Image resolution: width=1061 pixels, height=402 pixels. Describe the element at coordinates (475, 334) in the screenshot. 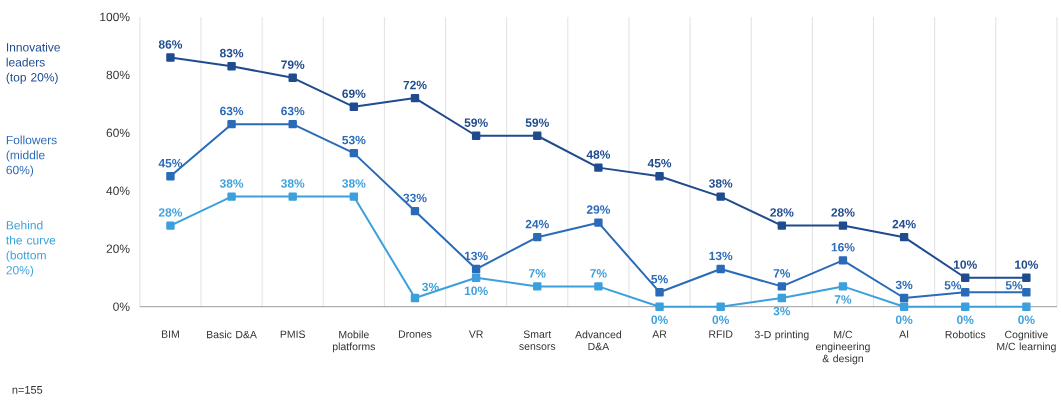

I see `x-tick-label: VR` at that location.